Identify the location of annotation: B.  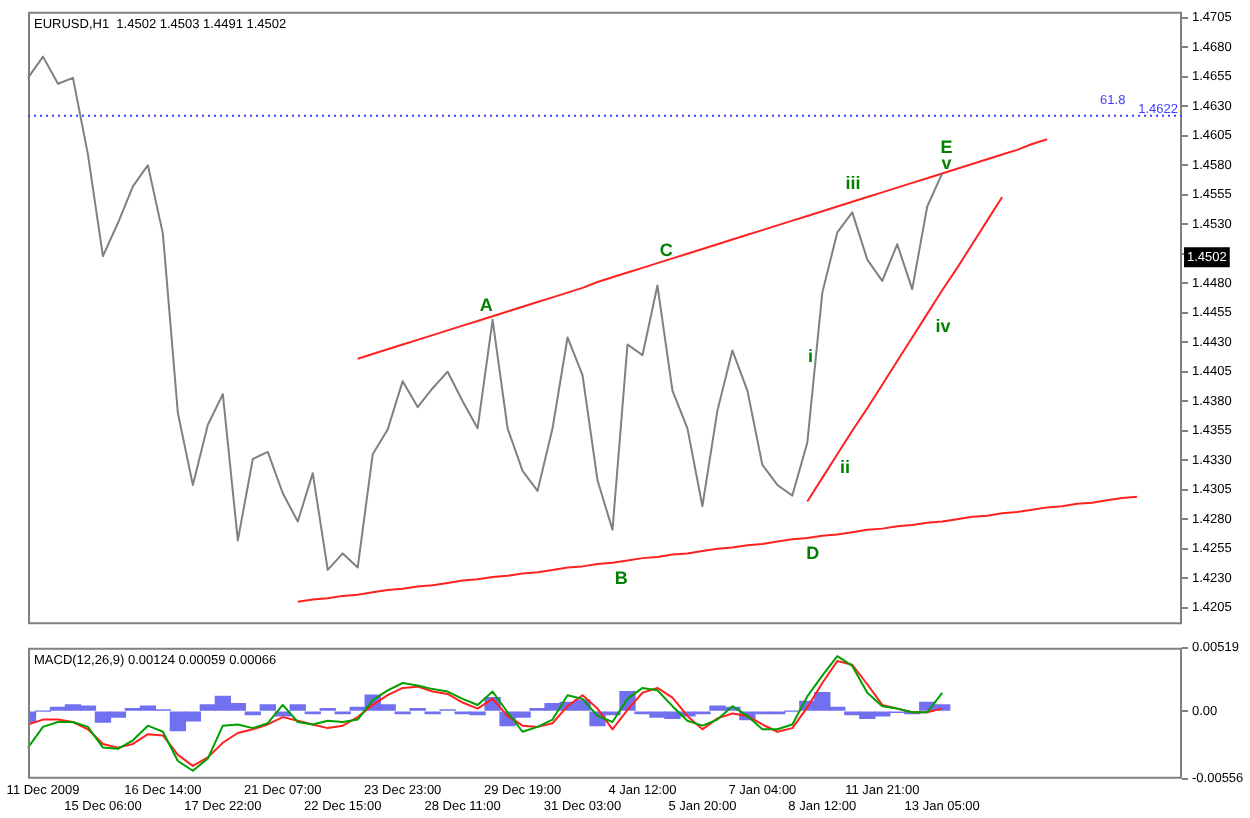
(621, 578).